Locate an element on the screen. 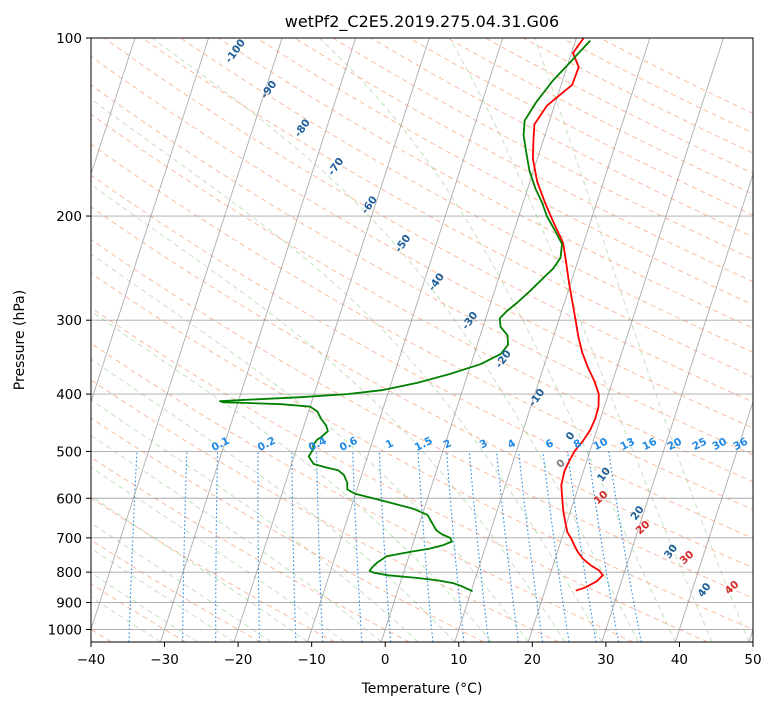 The height and width of the screenshot is (708, 775). x-tick-label: 10 is located at coordinates (458, 660).